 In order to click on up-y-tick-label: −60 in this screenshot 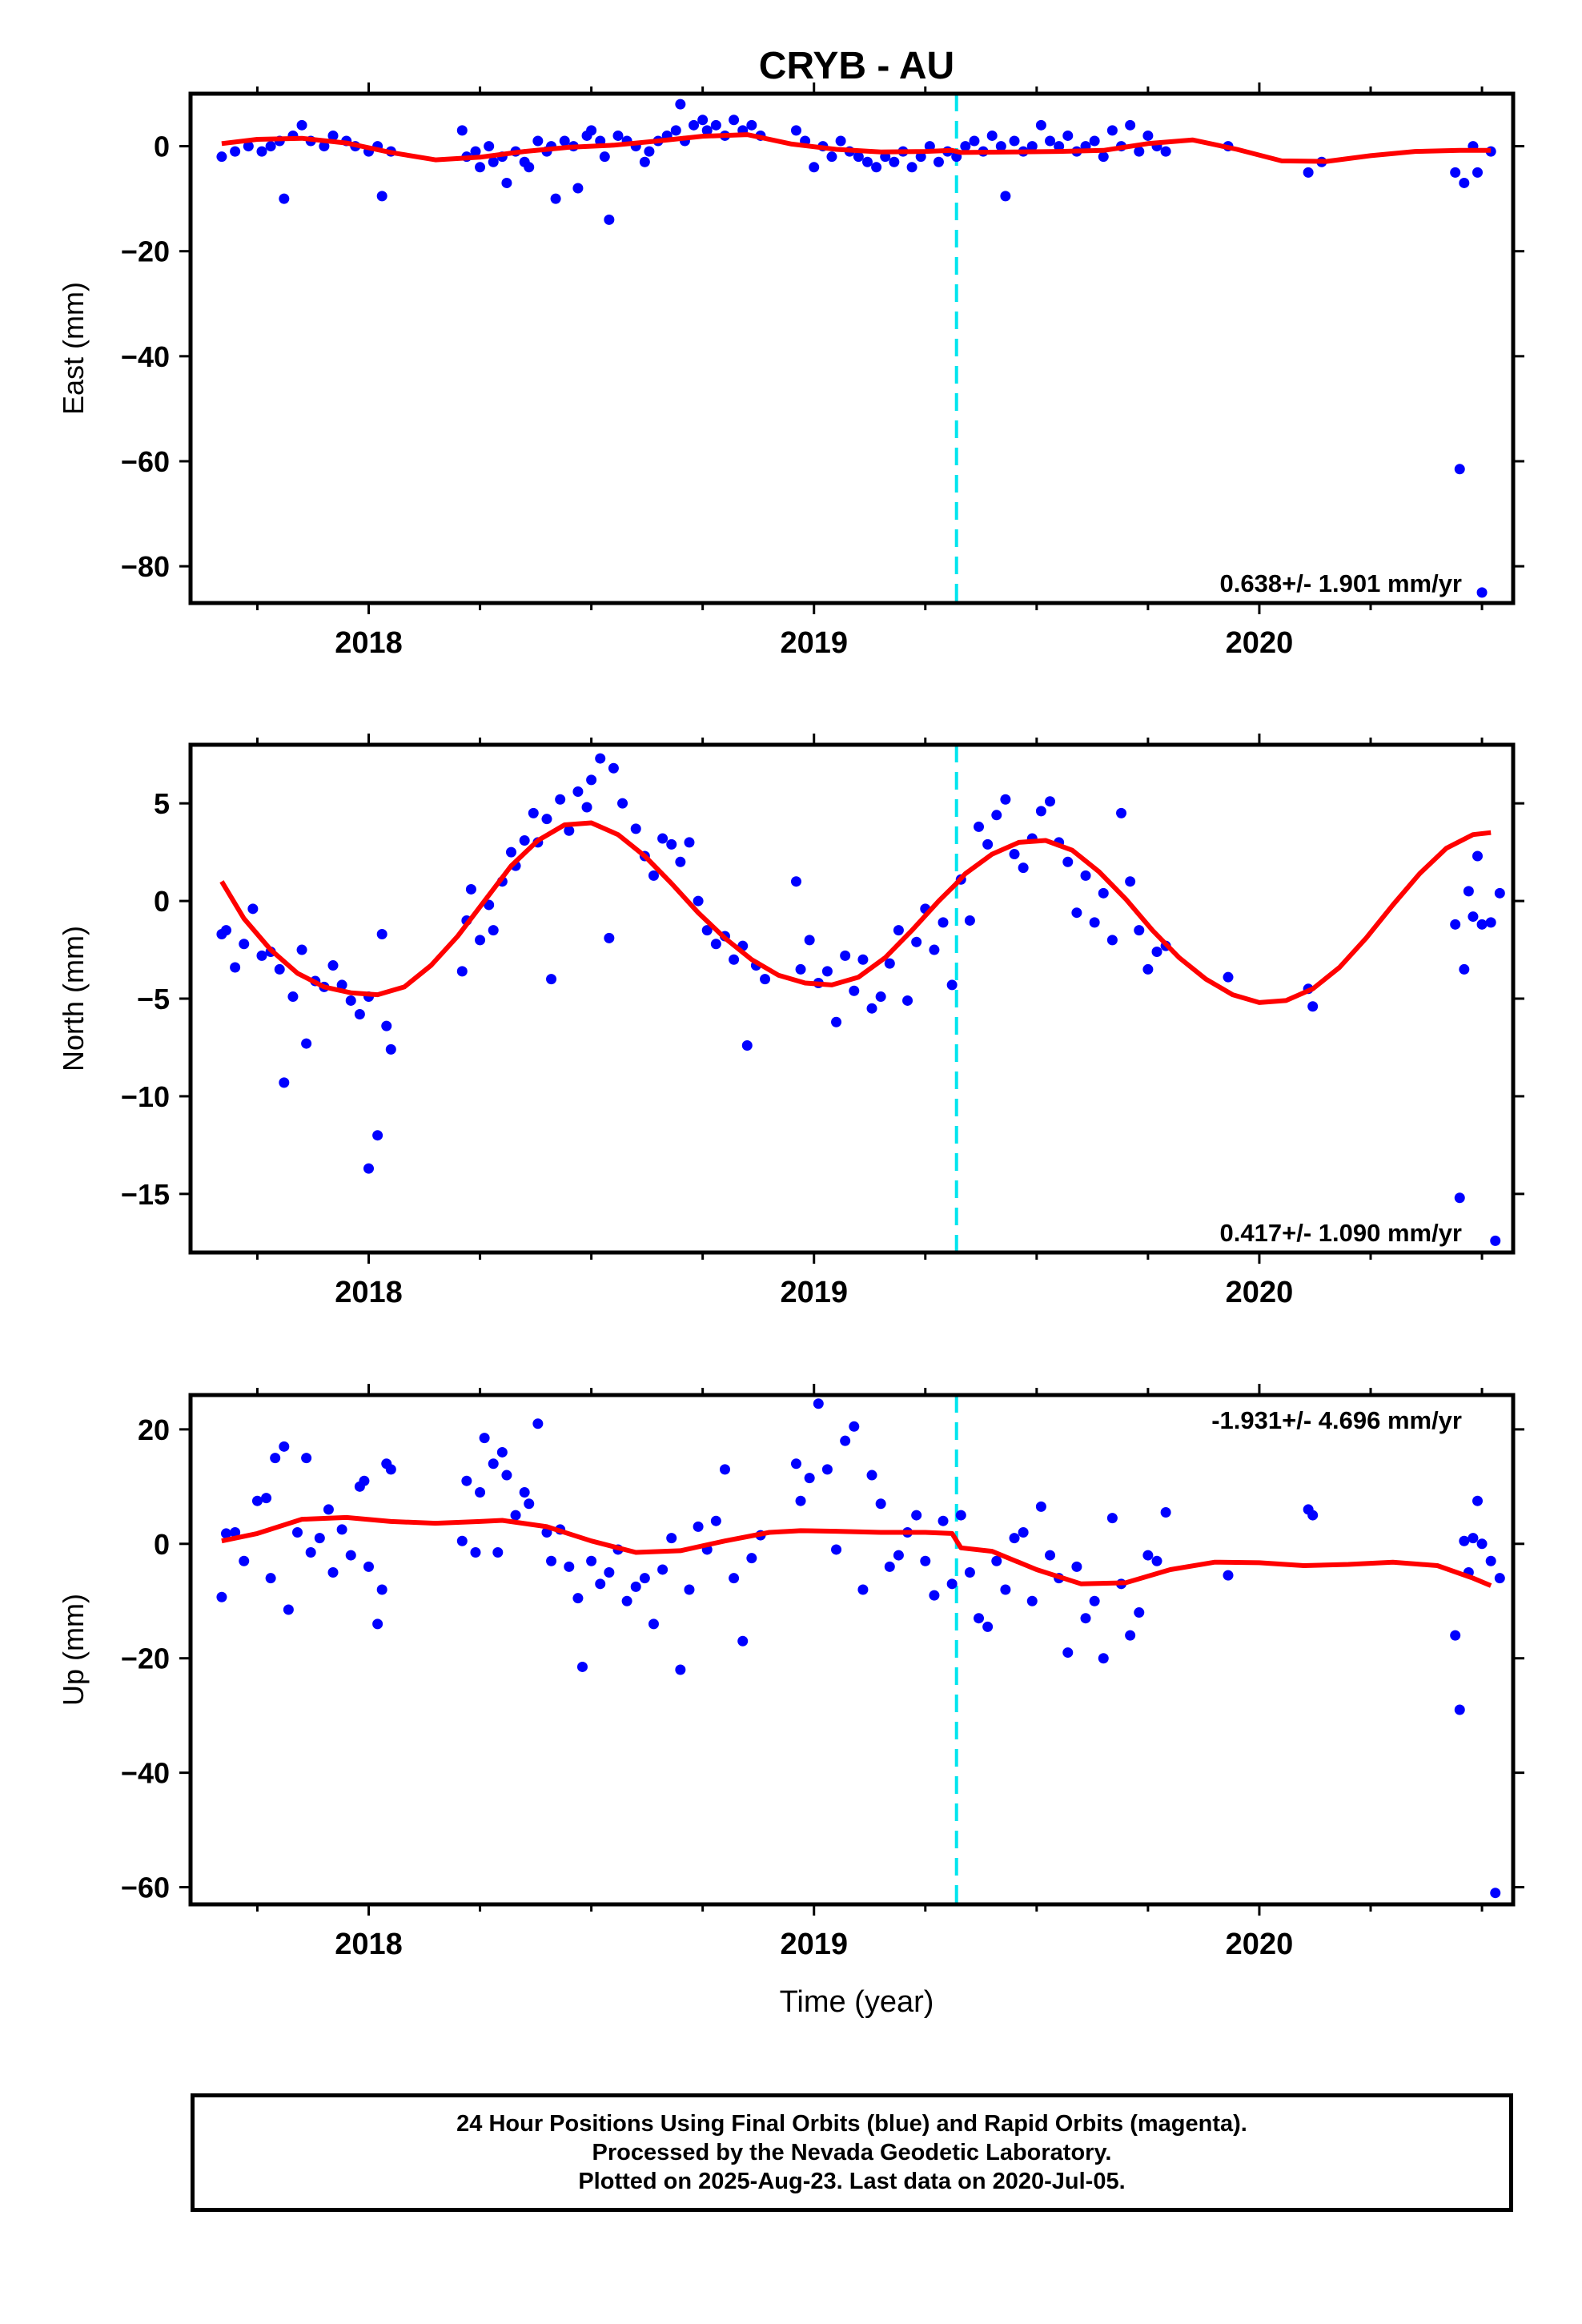, I will do `click(145, 1888)`.